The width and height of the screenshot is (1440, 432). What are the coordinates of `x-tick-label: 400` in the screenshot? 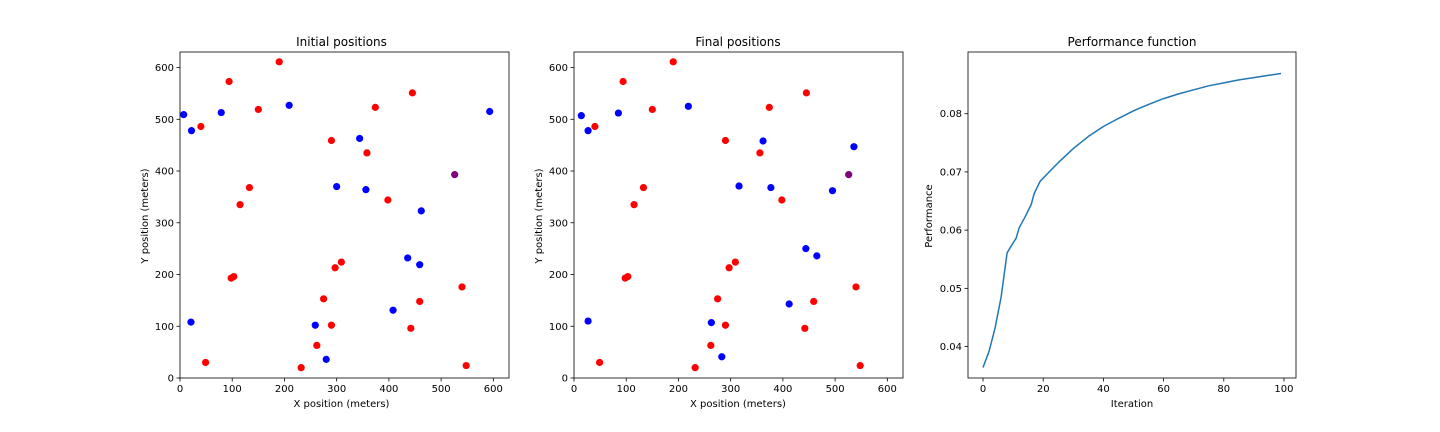 It's located at (388, 389).